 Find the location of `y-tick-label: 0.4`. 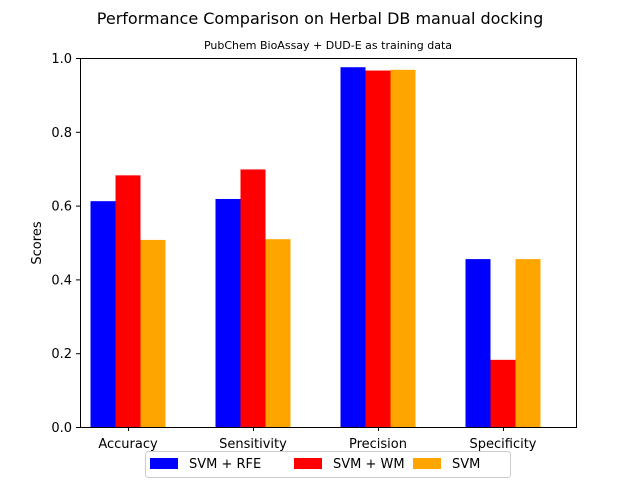

y-tick-label: 0.4 is located at coordinates (61, 280).